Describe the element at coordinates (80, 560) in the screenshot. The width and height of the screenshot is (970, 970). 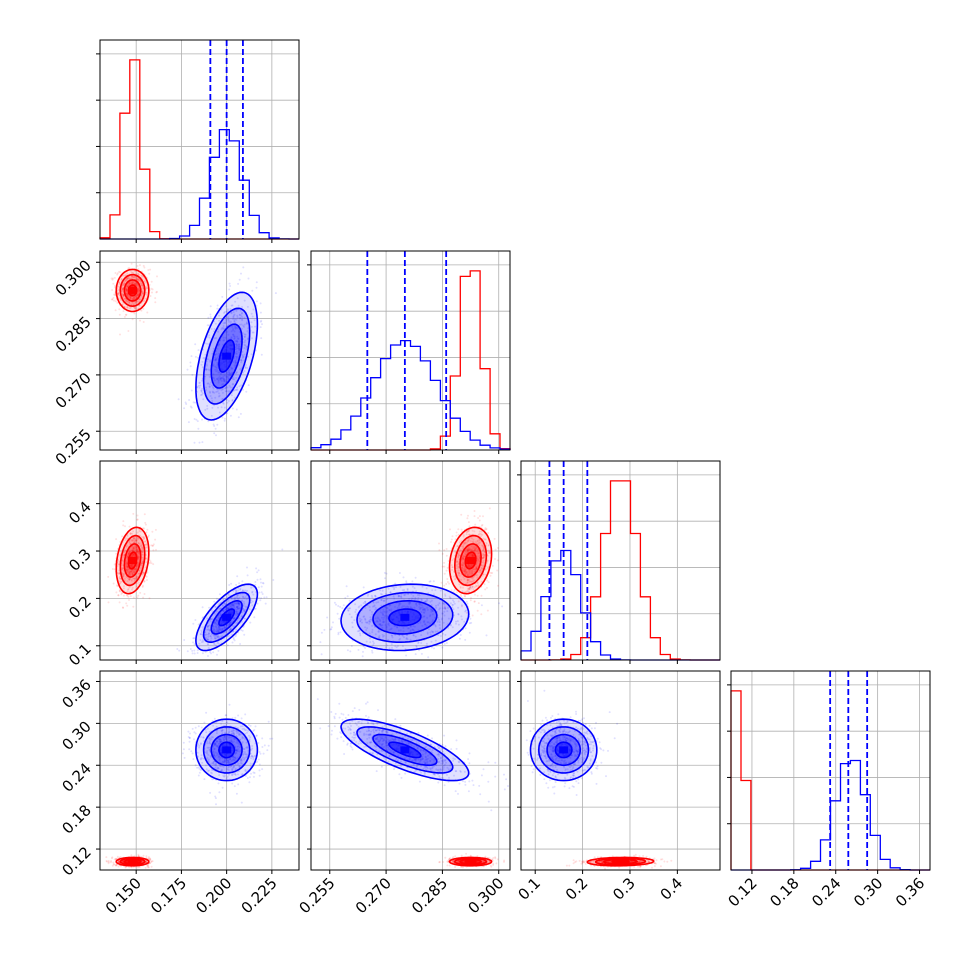
I see `y-tick-label: 0.3` at that location.